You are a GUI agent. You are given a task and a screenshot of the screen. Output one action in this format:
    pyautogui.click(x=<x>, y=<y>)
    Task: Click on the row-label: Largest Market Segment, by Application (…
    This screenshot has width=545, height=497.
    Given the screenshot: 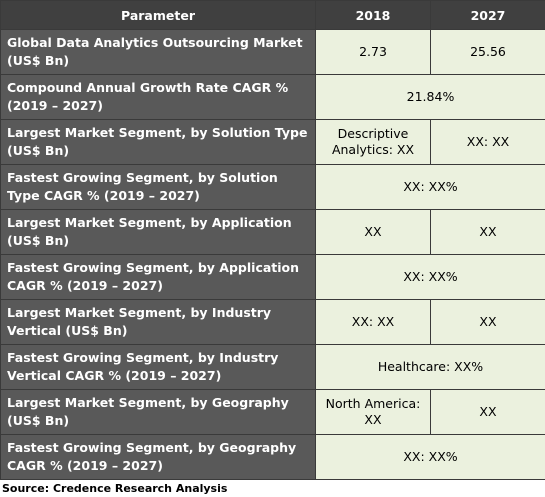 What is the action you would take?
    pyautogui.click(x=158, y=232)
    